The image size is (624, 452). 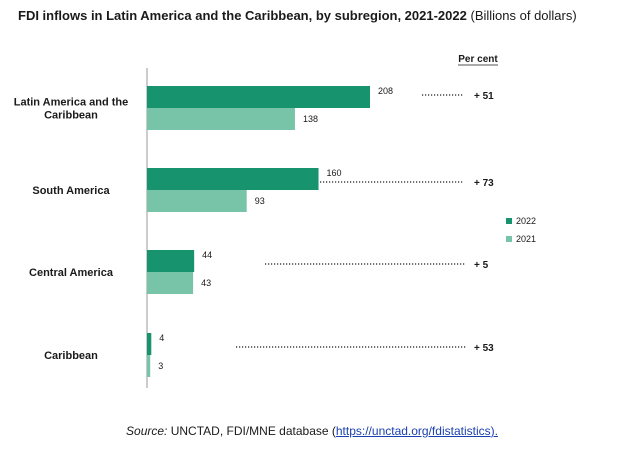 I want to click on data-label: 208, so click(x=385, y=91).